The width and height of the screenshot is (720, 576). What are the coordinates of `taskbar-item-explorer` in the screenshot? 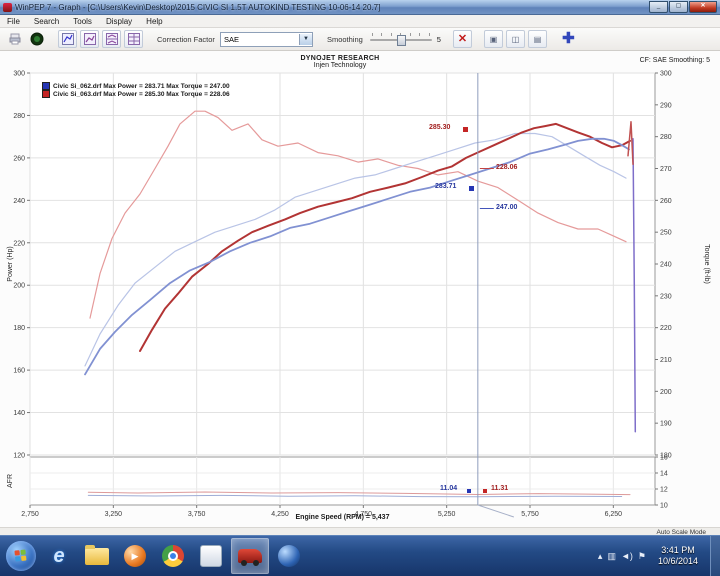 It's located at (97, 556).